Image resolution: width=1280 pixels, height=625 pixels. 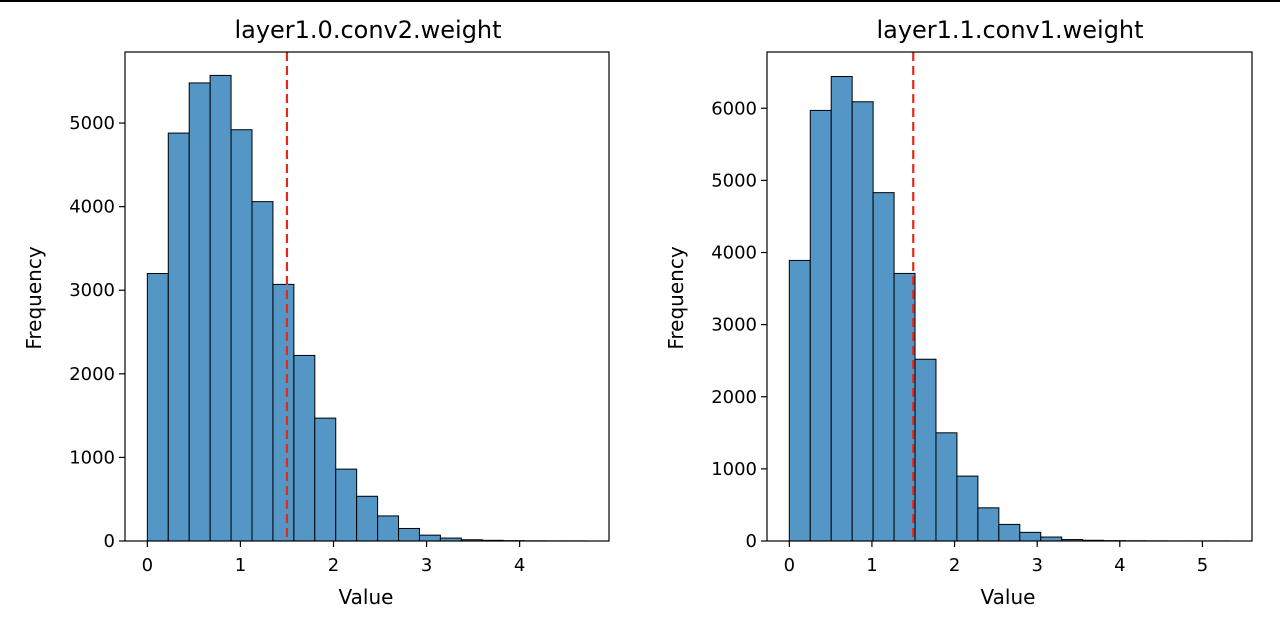 I want to click on top-border-line, so click(x=640, y=1).